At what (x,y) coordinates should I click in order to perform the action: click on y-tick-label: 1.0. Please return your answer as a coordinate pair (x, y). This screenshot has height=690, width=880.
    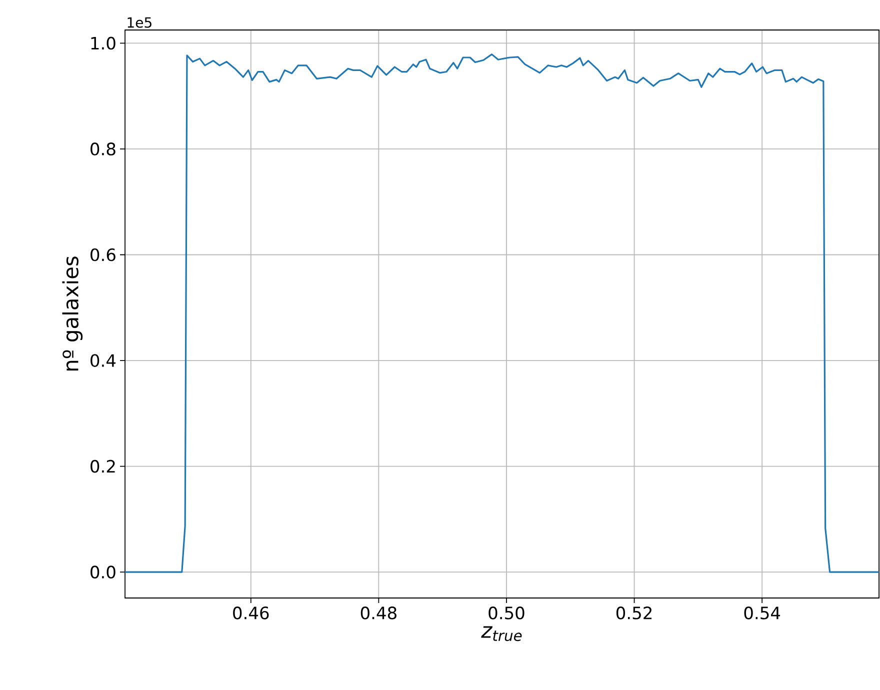
    Looking at the image, I should click on (103, 43).